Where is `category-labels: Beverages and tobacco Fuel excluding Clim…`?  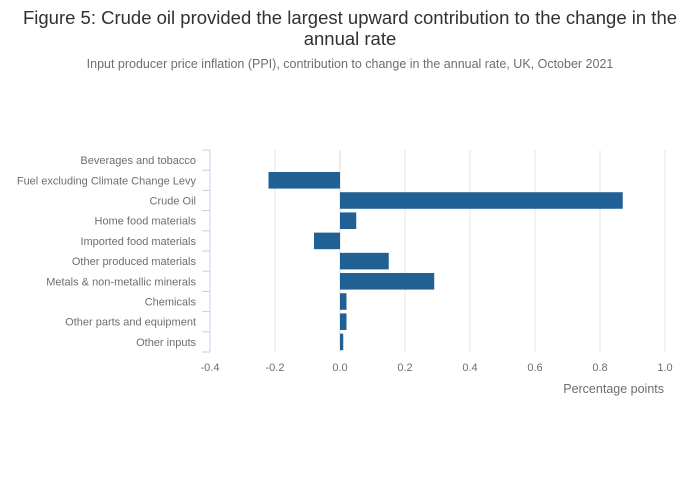
category-labels: Beverages and tobacco Fuel excluding Clim… is located at coordinates (107, 252).